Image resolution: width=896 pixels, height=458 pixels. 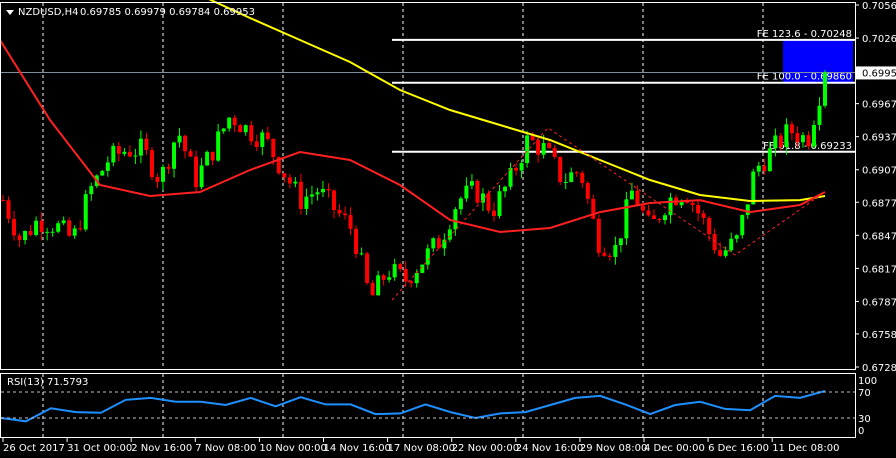 I want to click on time-tick-label: 10 Nov 00:00, so click(x=292, y=448).